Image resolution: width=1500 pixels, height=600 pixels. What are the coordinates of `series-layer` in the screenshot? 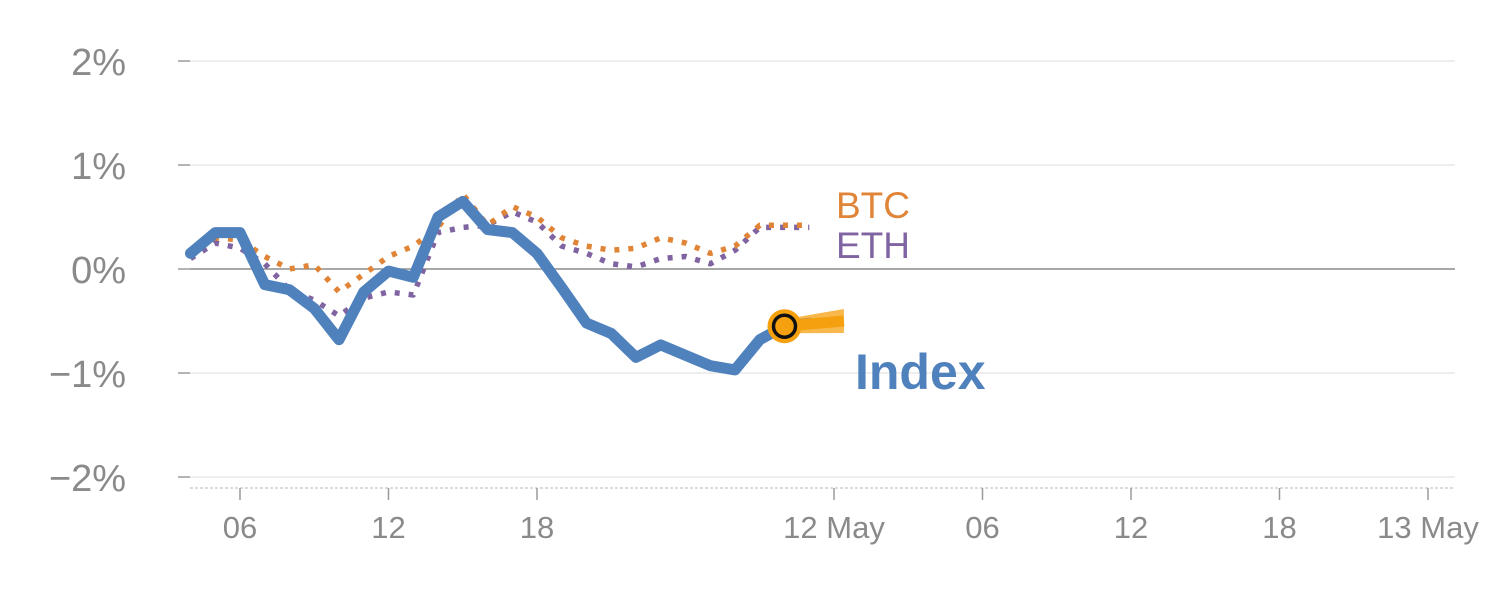 It's located at (500, 283).